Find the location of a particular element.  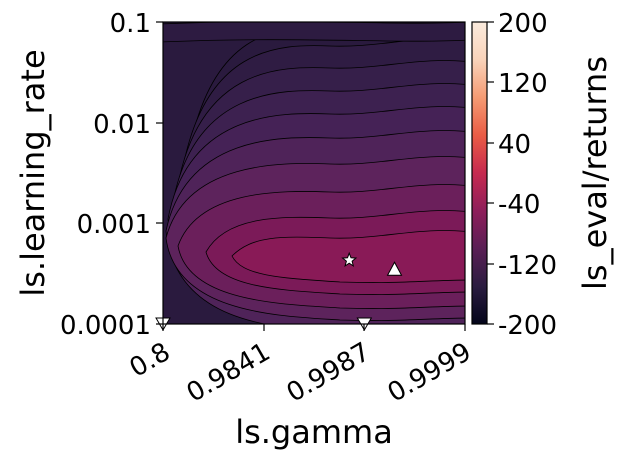

colorbar-tick-label: 40 is located at coordinates (514, 145).